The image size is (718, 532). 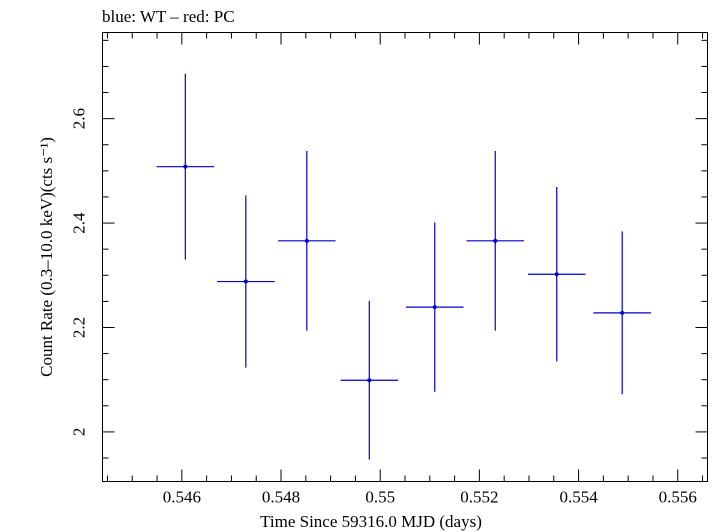 I want to click on y-tick-label: 2.6, so click(x=79, y=118).